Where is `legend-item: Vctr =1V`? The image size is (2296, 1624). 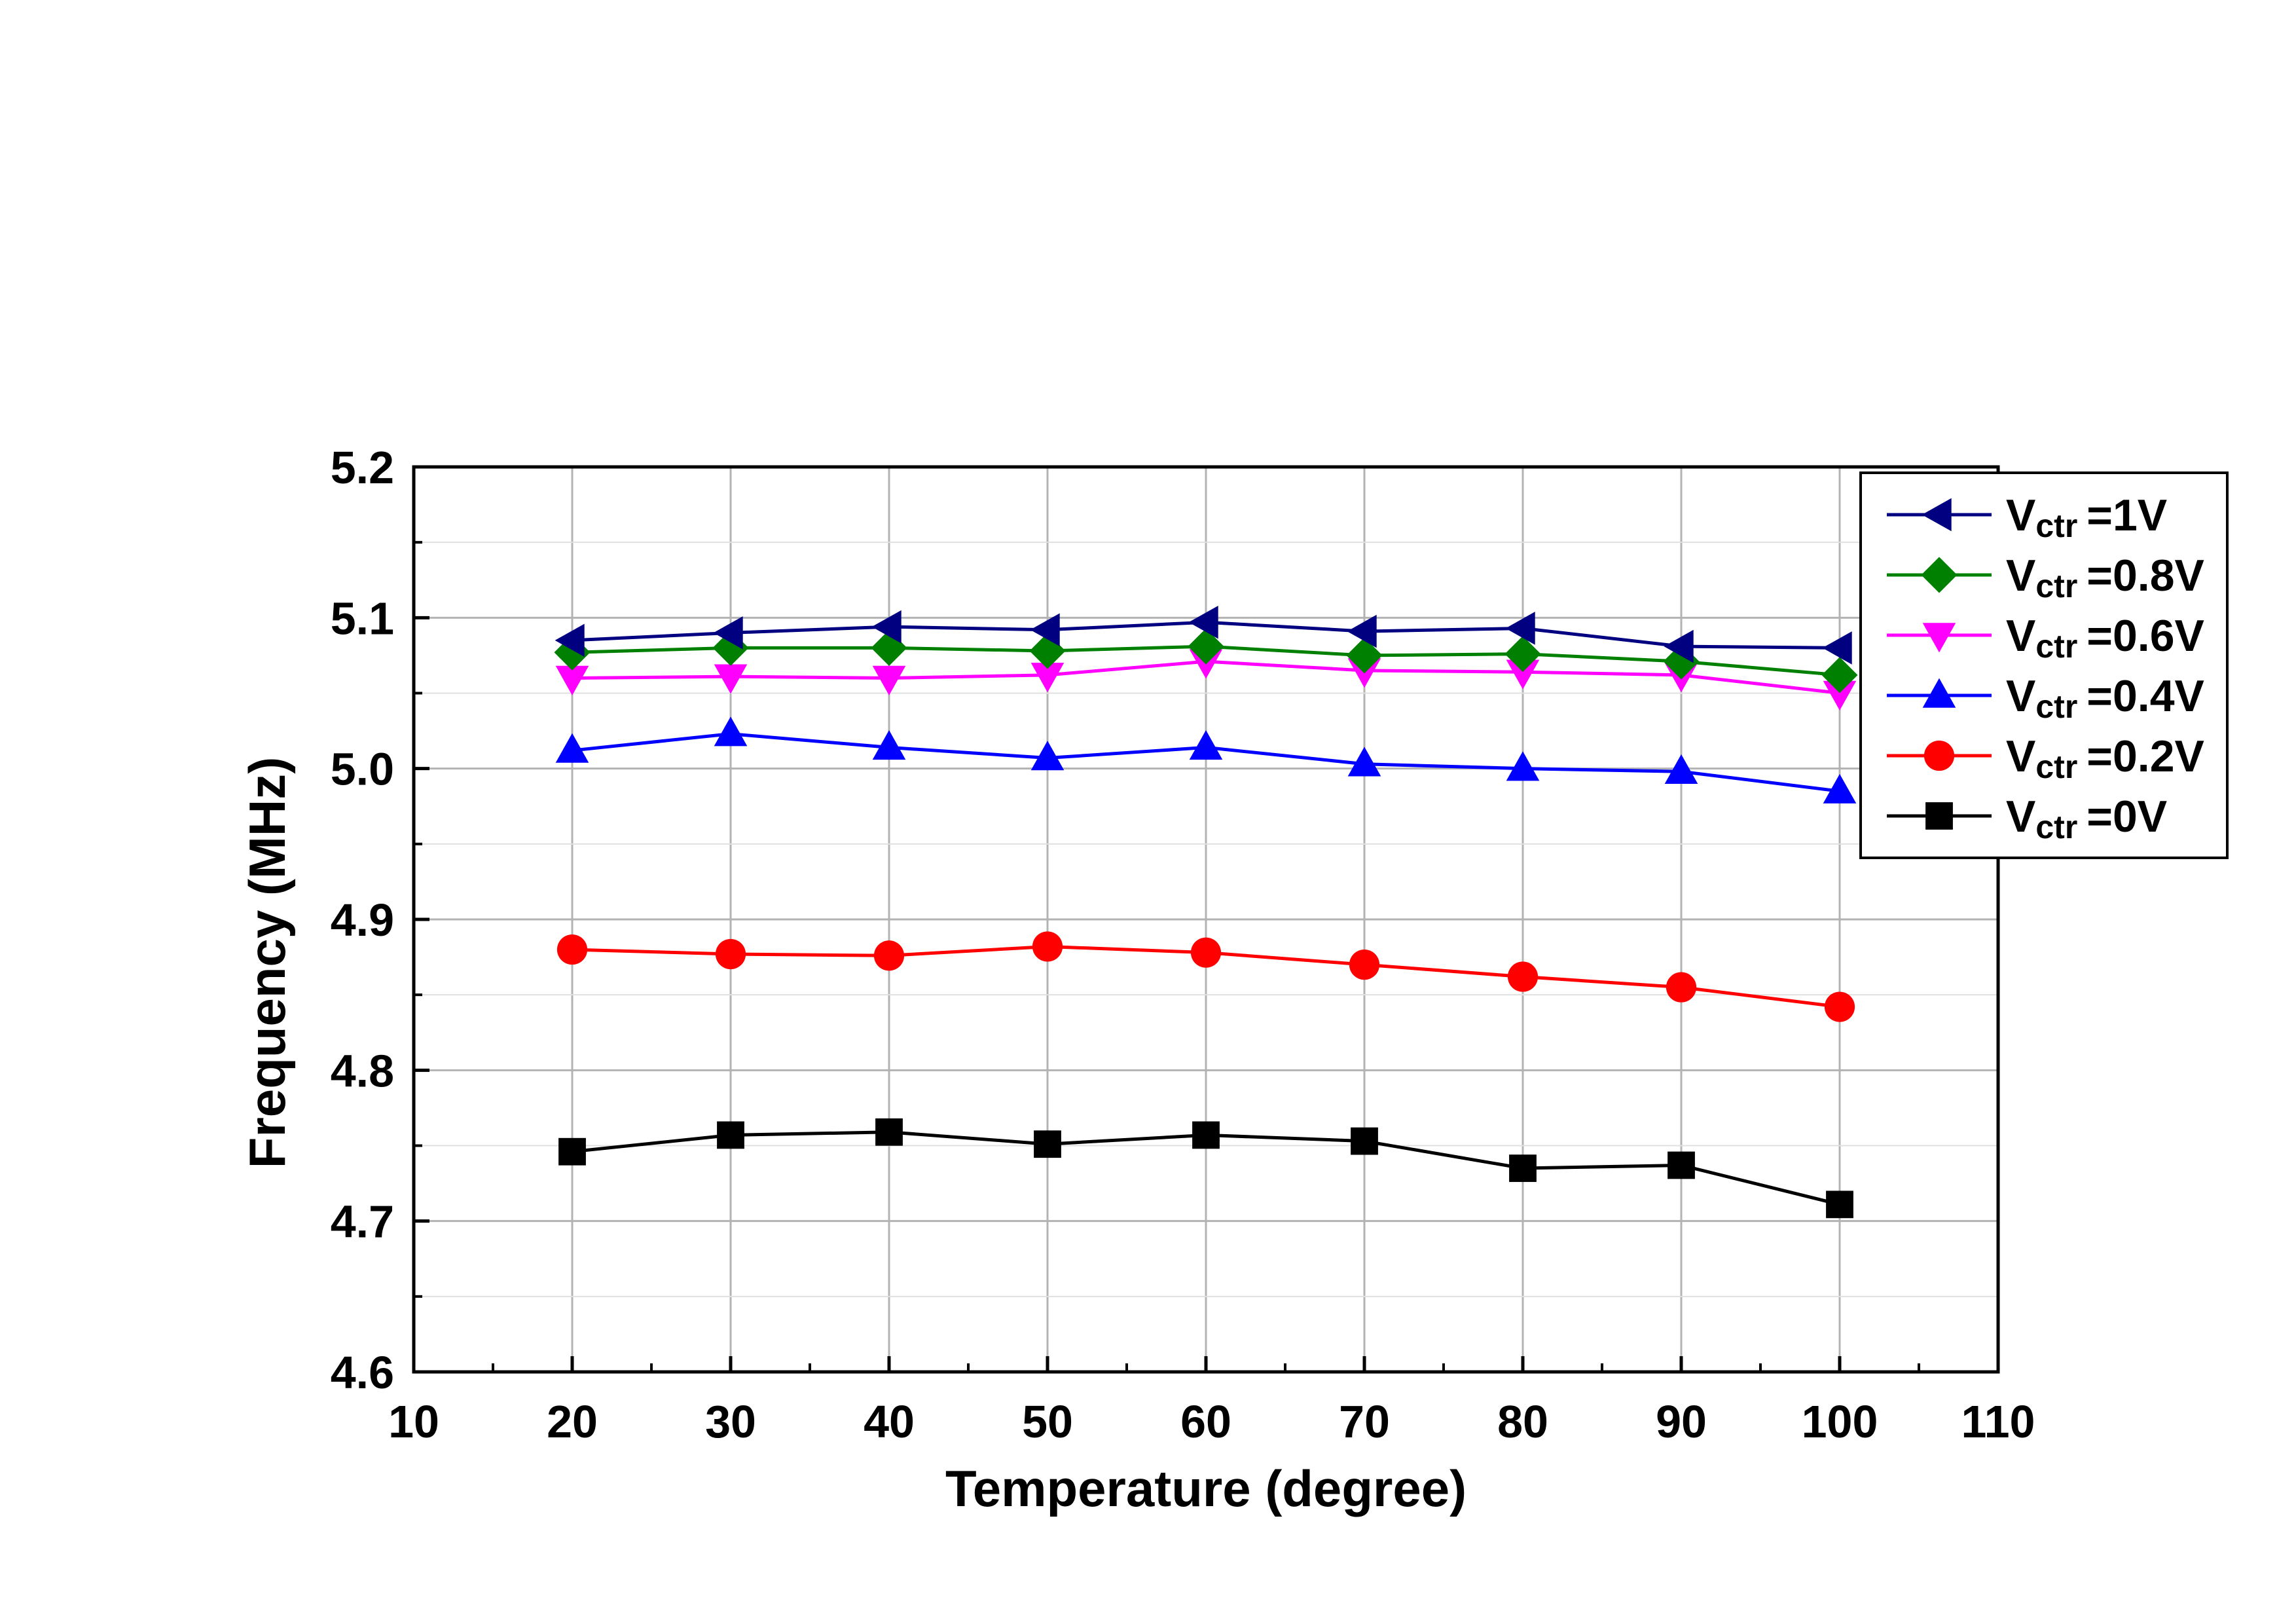
legend-item: Vctr =1V is located at coordinates (2027, 517).